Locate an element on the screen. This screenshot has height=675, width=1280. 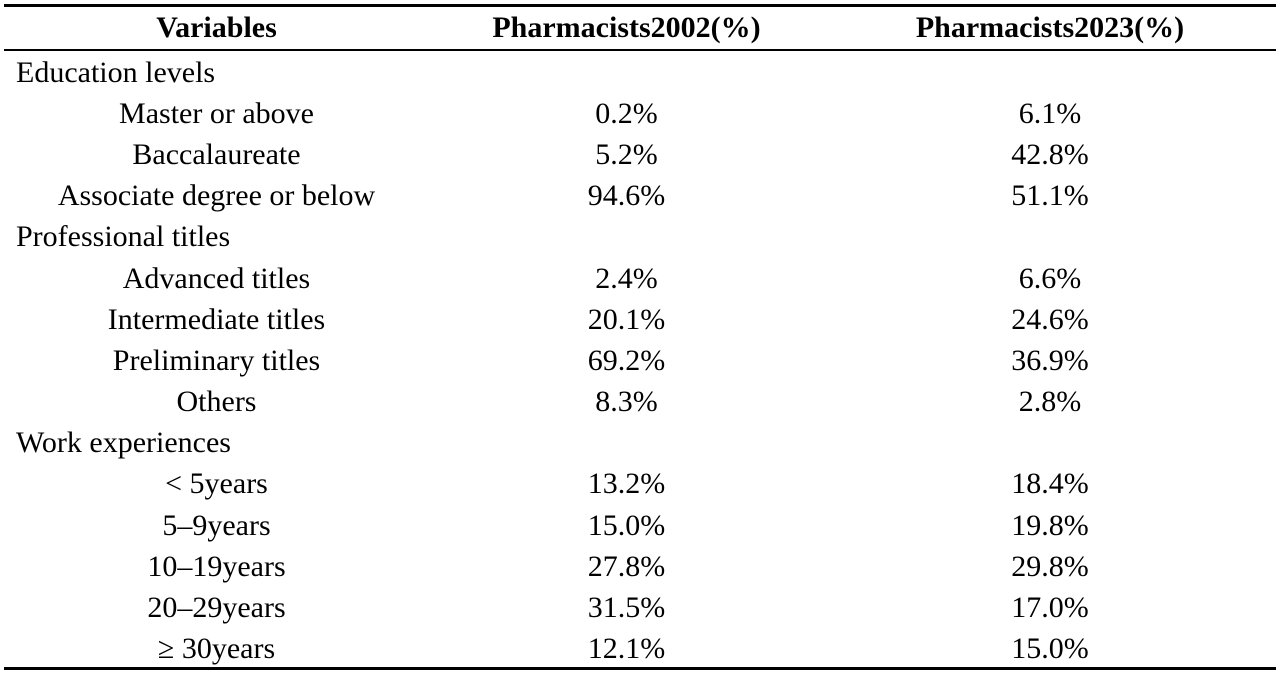
row-label: Baccalaureate is located at coordinates (216, 154).